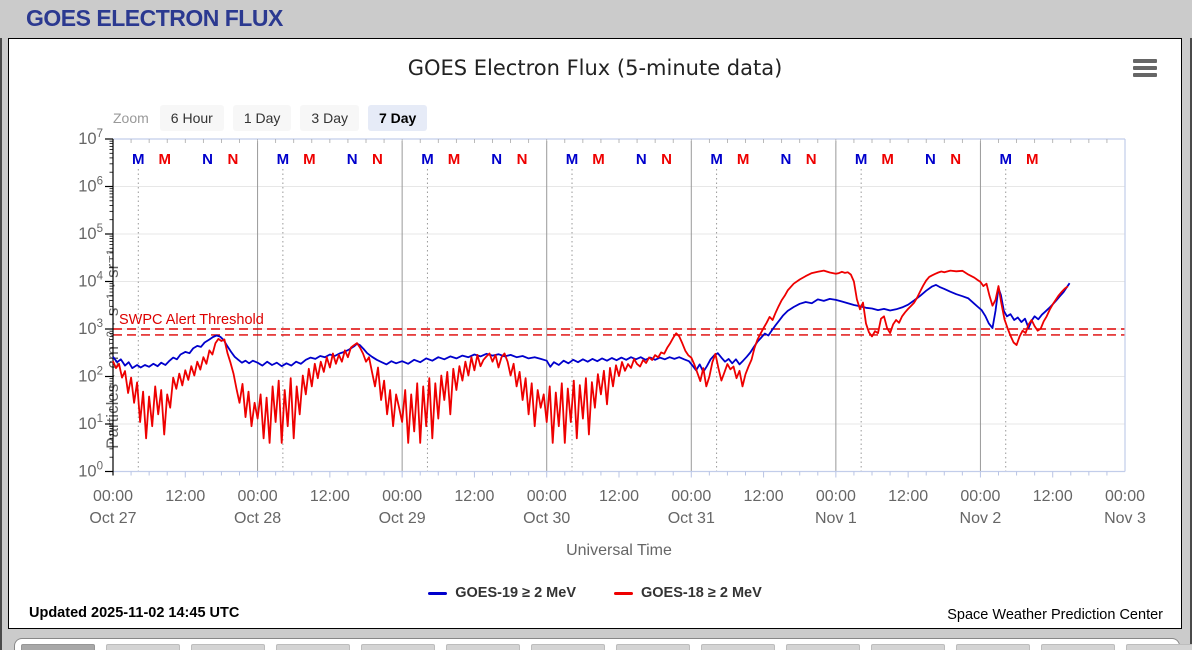 This screenshot has width=1192, height=650. I want to click on zoom-button-1day: 1 Day, so click(262, 118).